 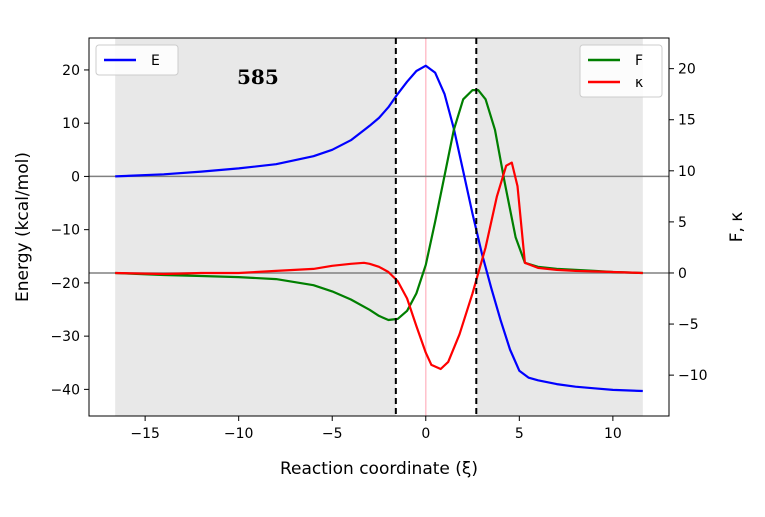 I want to click on y-tick-label-4: −20, so click(x=65, y=284).